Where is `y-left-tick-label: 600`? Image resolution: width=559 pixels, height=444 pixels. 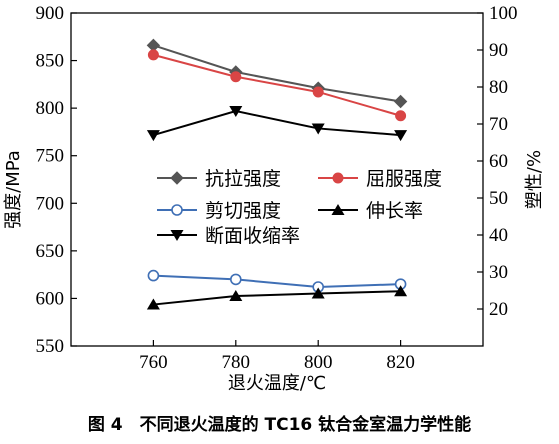 y-left-tick-label: 600 is located at coordinates (50, 298).